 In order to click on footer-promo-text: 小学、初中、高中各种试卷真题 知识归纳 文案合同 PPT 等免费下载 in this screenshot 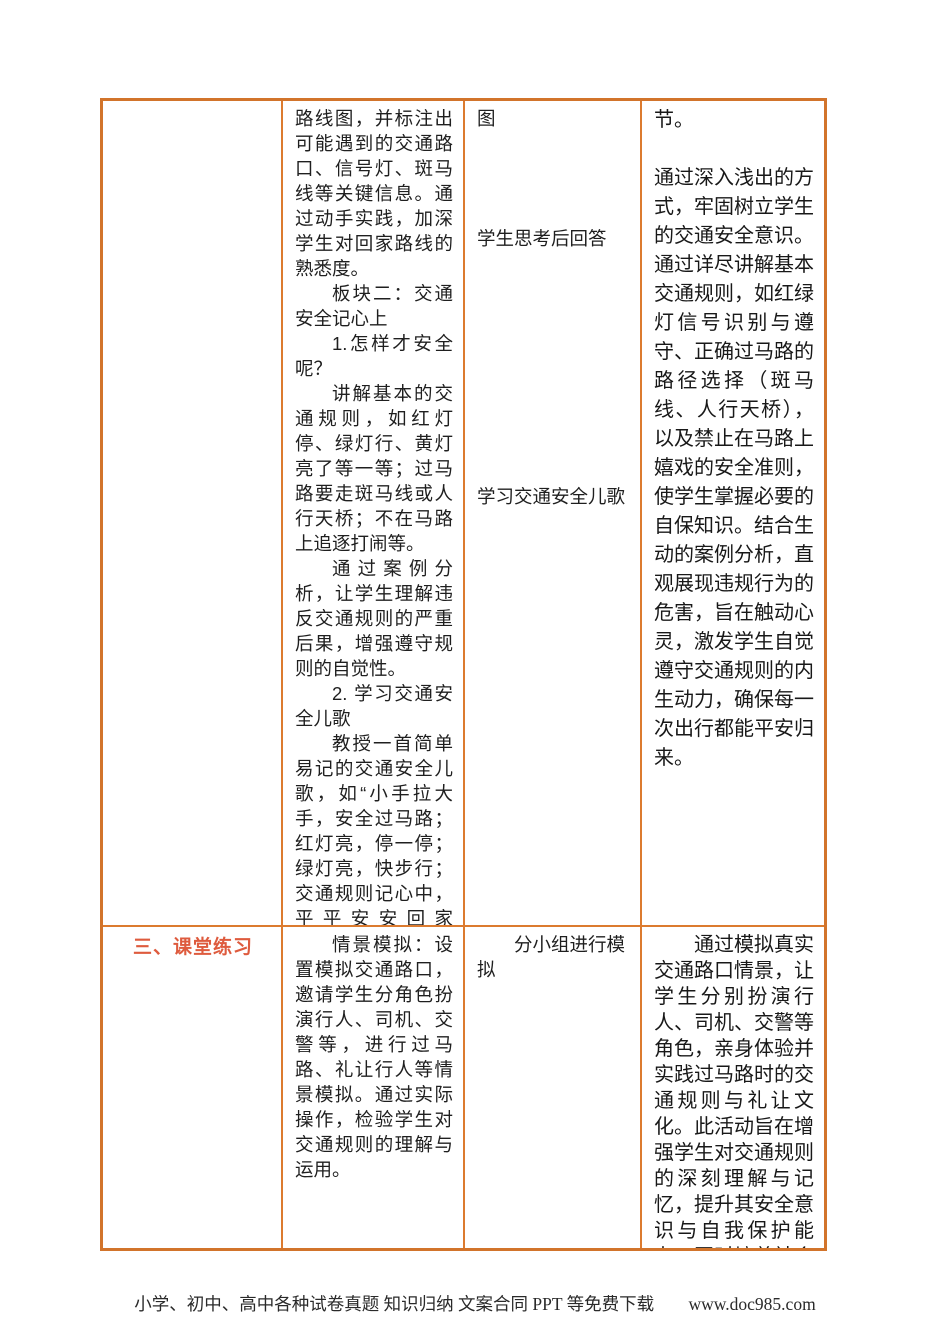, I will do `click(394, 1304)`.